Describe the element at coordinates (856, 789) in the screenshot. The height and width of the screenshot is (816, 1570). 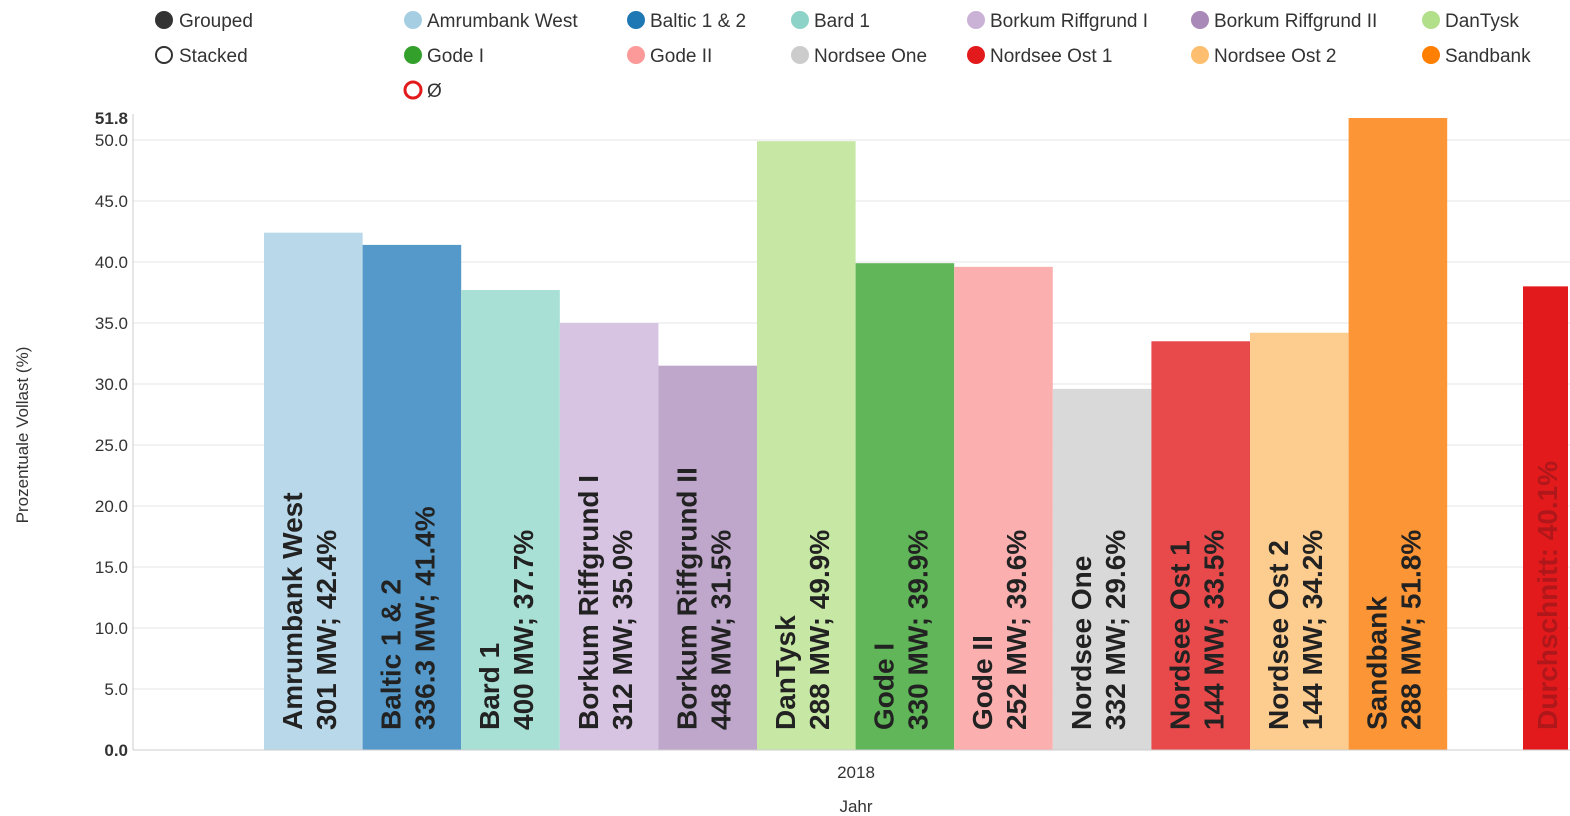
I see `x-axis: 2018 Jahr` at that location.